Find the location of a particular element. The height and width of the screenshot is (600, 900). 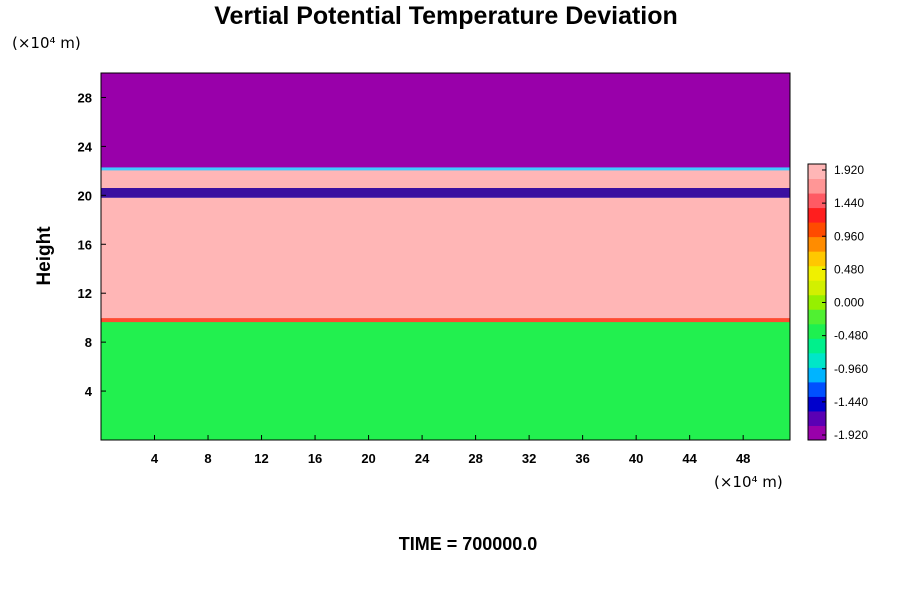

y-tick-label-4: 20 is located at coordinates (85, 195).